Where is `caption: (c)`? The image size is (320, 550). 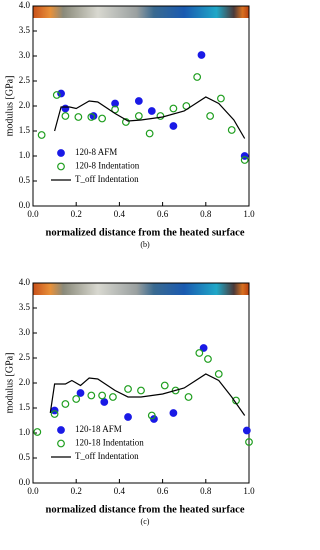
caption: (c) is located at coordinates (145, 521).